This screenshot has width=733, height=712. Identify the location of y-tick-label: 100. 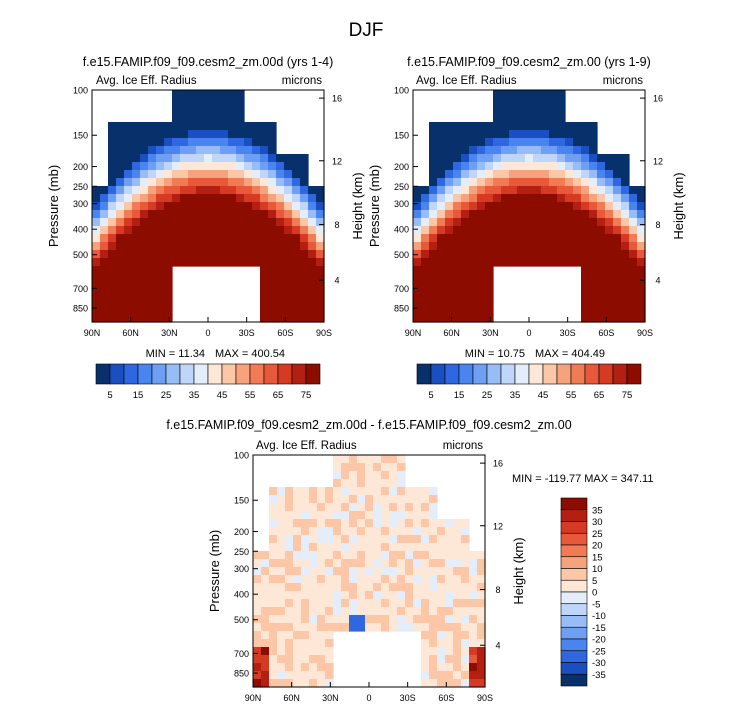
(80, 91).